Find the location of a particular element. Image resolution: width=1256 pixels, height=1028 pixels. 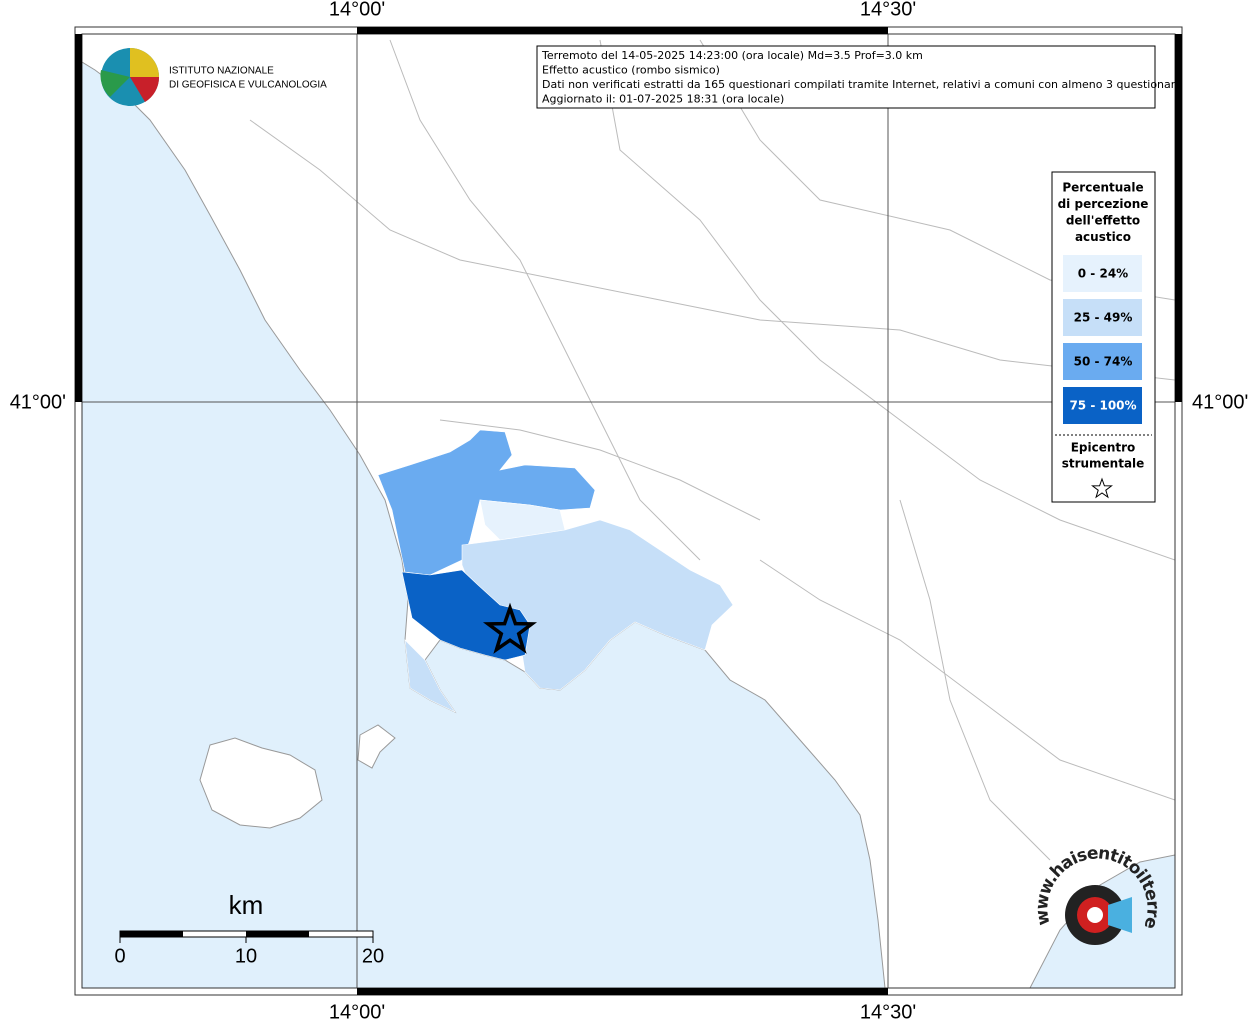

legend-label: 75 - 100% is located at coordinates (1102, 406).